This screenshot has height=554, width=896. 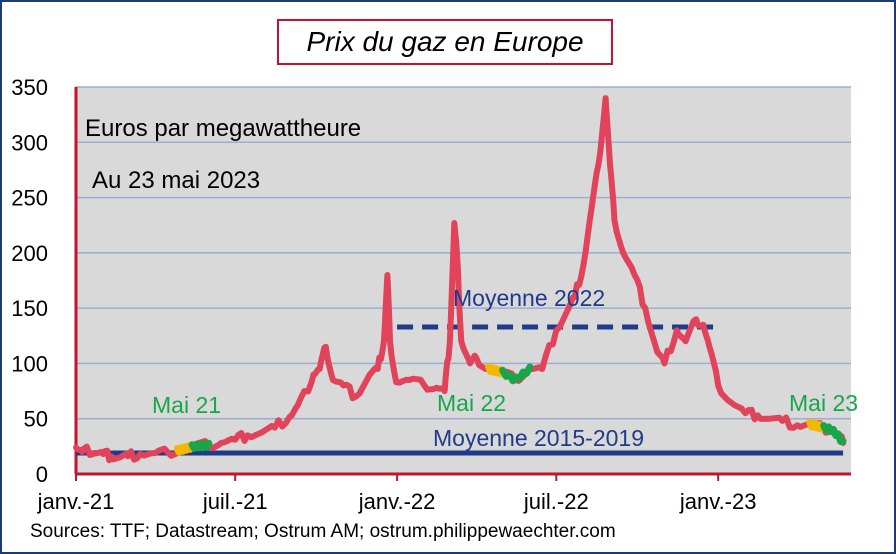 What do you see at coordinates (29, 253) in the screenshot?
I see `y-tick-200: 200` at bounding box center [29, 253].